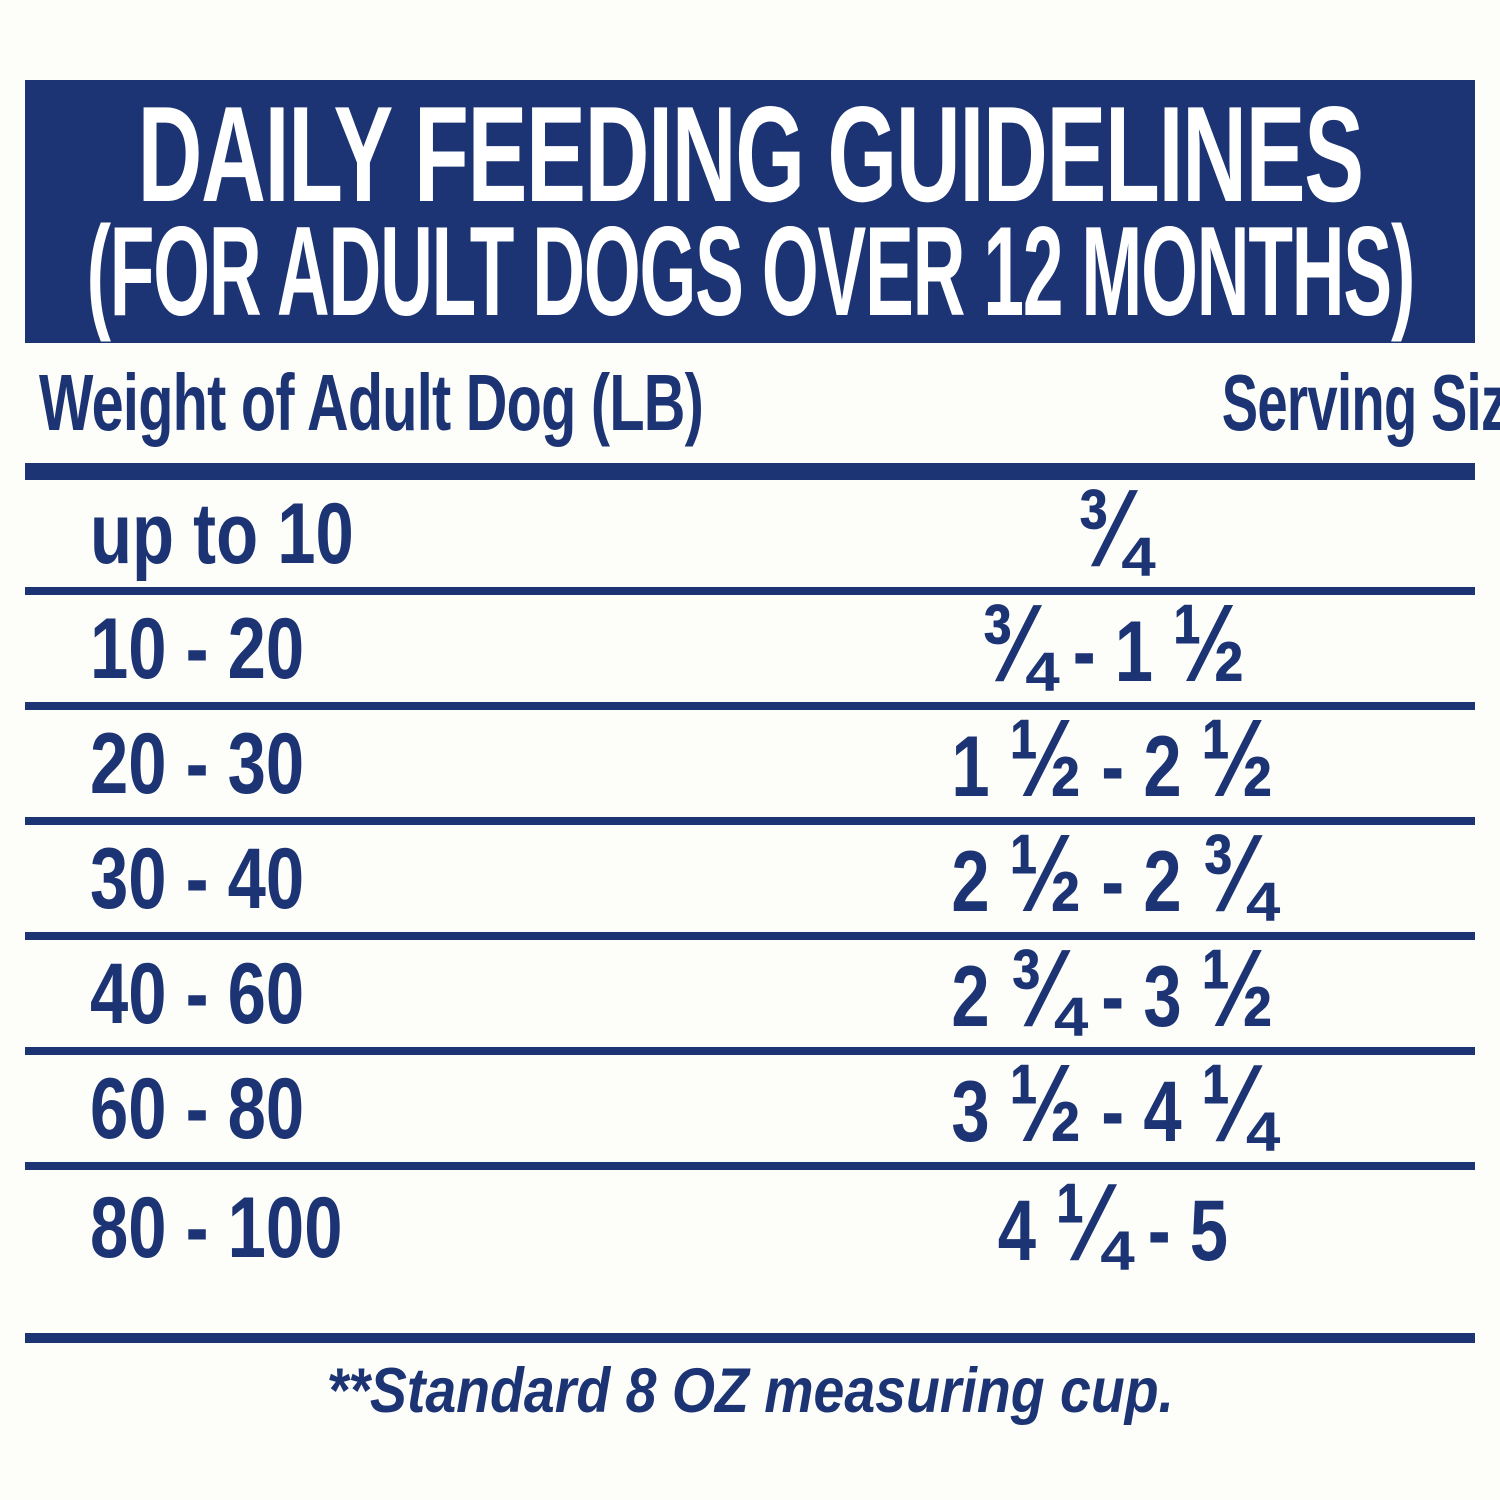  I want to click on page-title: DAILY FEEDING GUIDELINES, so click(750, 153).